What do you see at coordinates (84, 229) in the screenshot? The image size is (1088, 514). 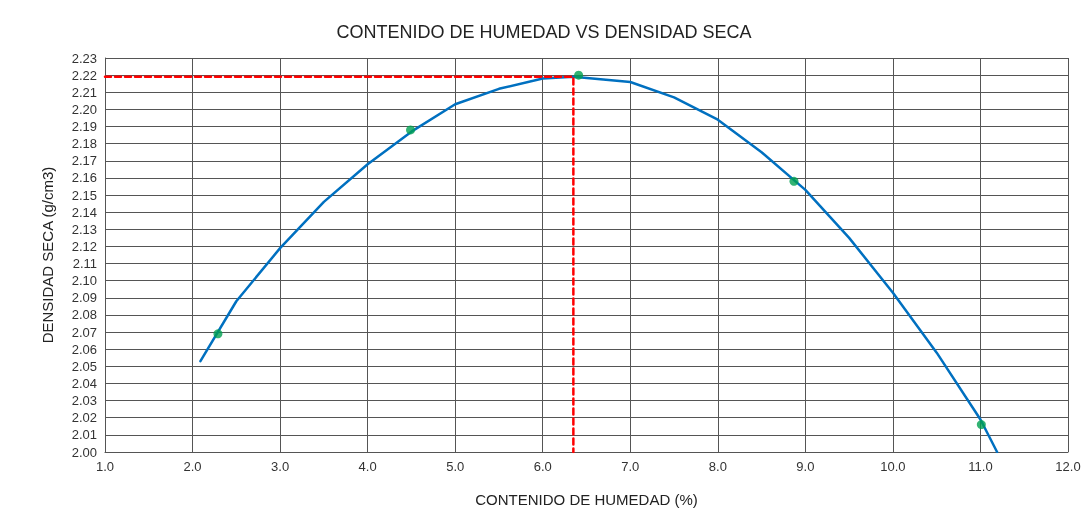 I see `y-tick-label: 2.13` at bounding box center [84, 229].